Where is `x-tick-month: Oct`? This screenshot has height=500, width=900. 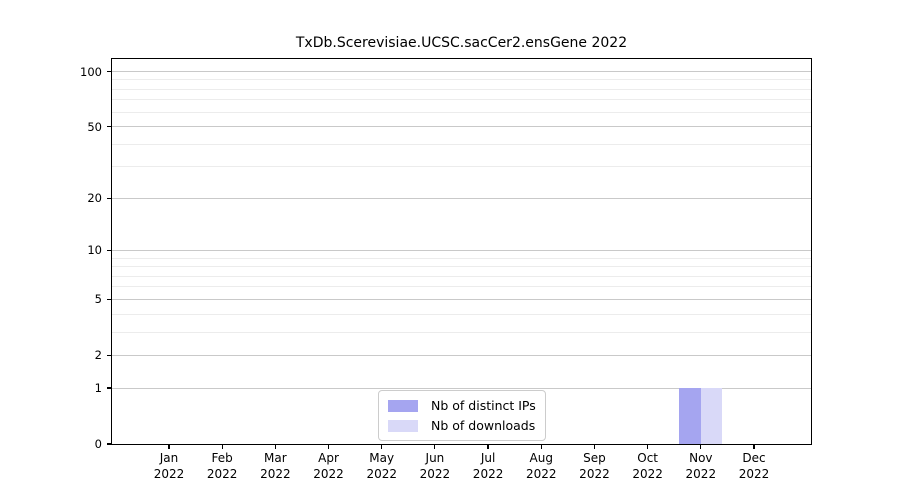
x-tick-month: Oct is located at coordinates (647, 458).